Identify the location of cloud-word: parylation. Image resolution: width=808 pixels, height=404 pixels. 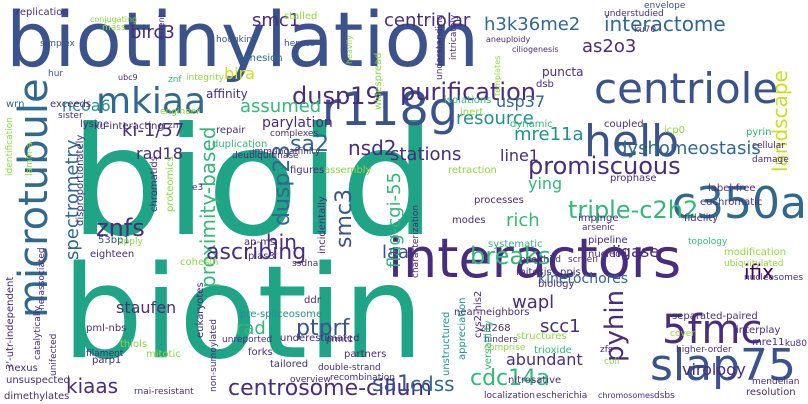
(297, 123).